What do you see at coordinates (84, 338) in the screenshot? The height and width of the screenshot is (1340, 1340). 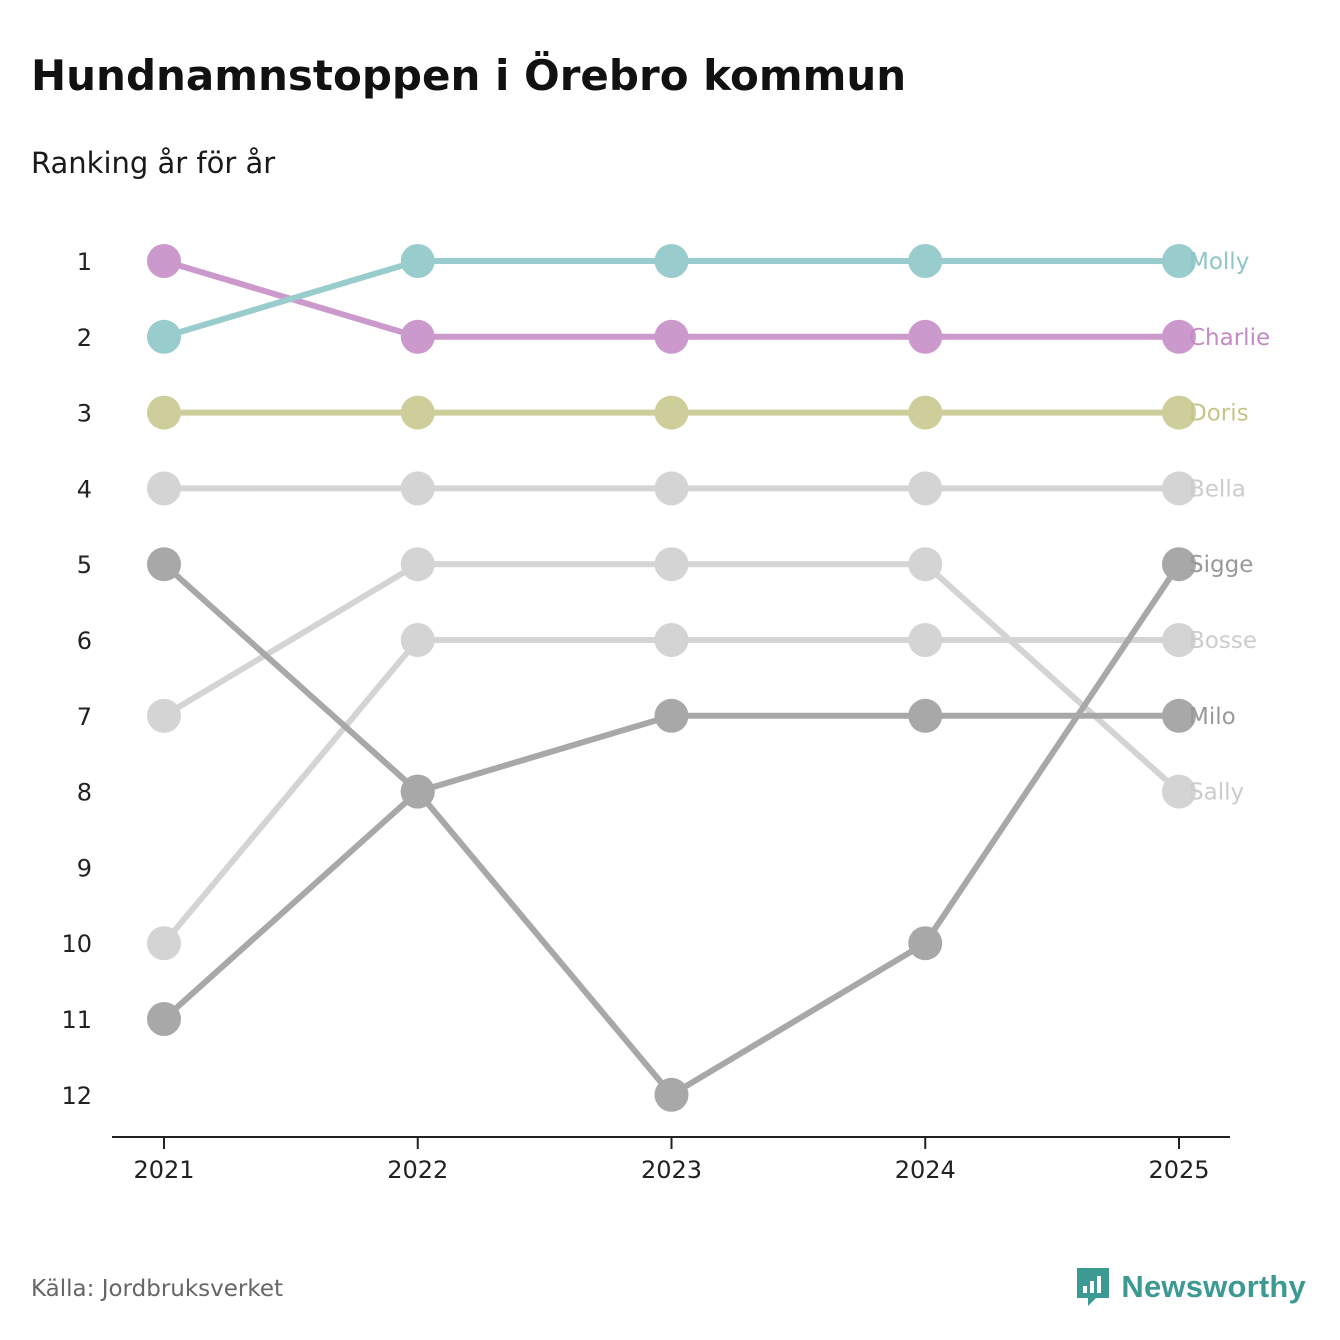 I see `y-tick-label: 2` at bounding box center [84, 338].